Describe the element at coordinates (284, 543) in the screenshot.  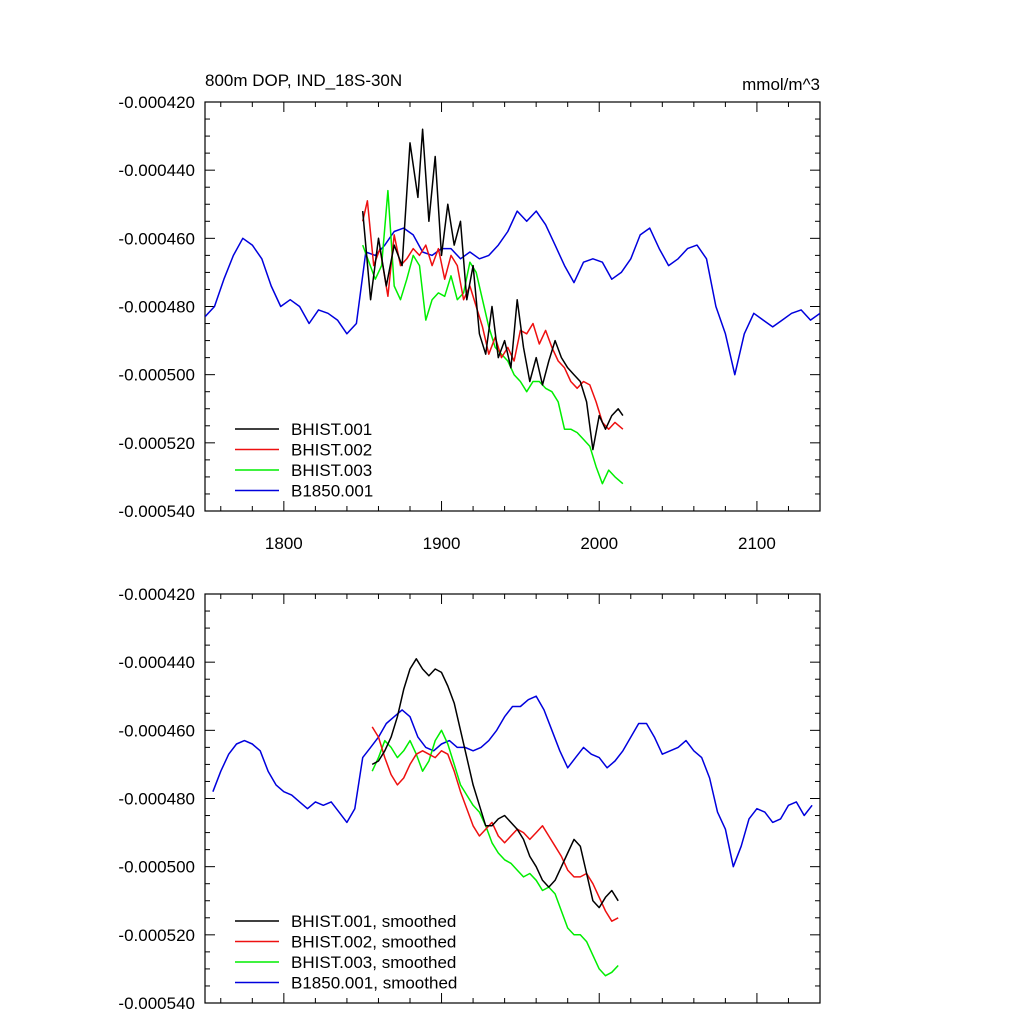
I see `x-tick-label: 1800` at that location.